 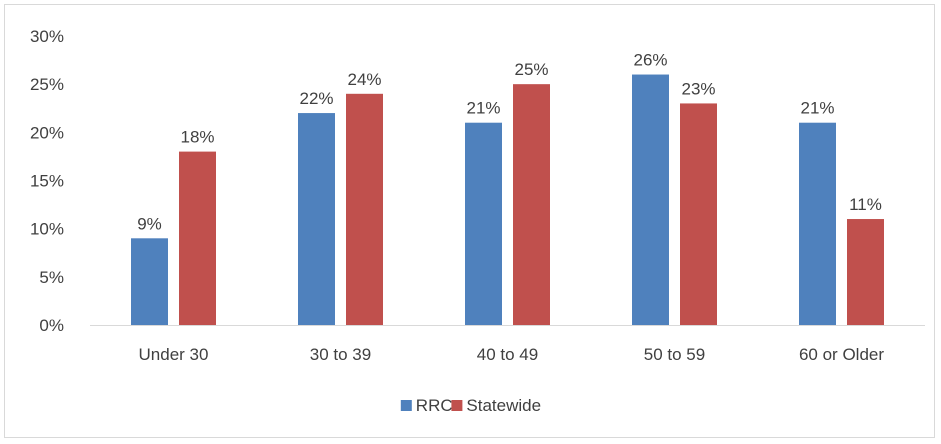 I want to click on data-label-rrc-4: 21%, so click(x=817, y=108).